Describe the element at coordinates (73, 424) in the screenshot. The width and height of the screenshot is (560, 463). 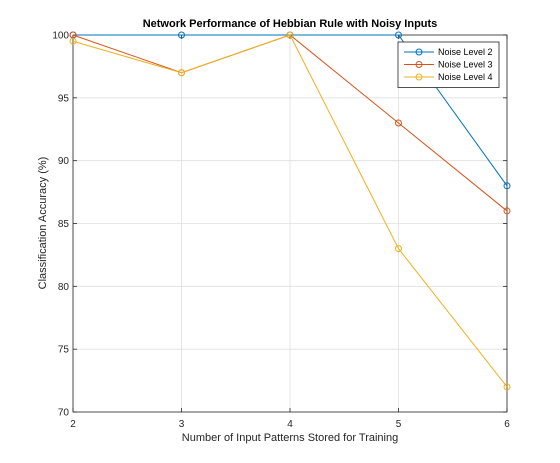
I see `x-tick-label: 2` at that location.